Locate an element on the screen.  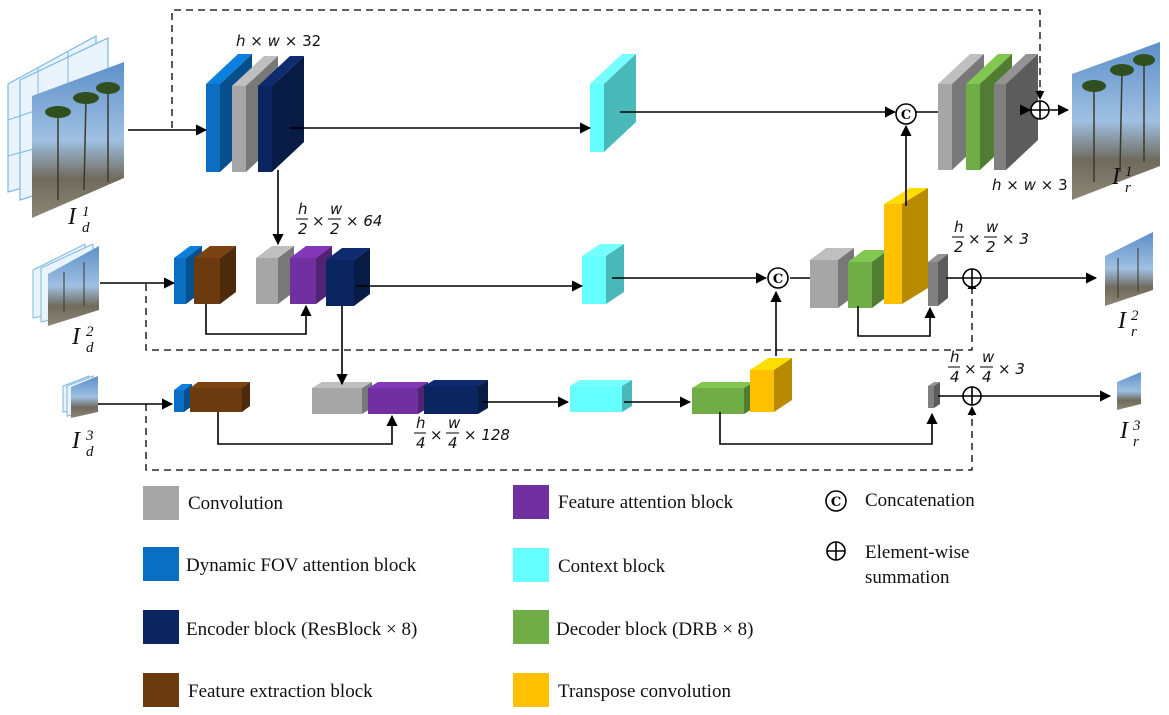
block-context-l1 is located at coordinates (613, 103).